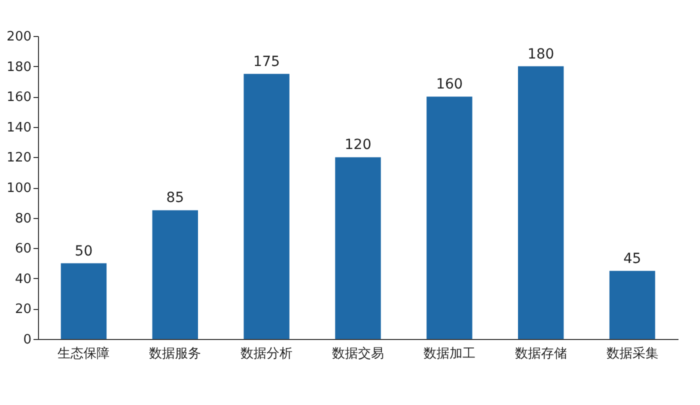 The width and height of the screenshot is (700, 405). What do you see at coordinates (84, 354) in the screenshot?
I see `x-tick-label: 生态保障` at bounding box center [84, 354].